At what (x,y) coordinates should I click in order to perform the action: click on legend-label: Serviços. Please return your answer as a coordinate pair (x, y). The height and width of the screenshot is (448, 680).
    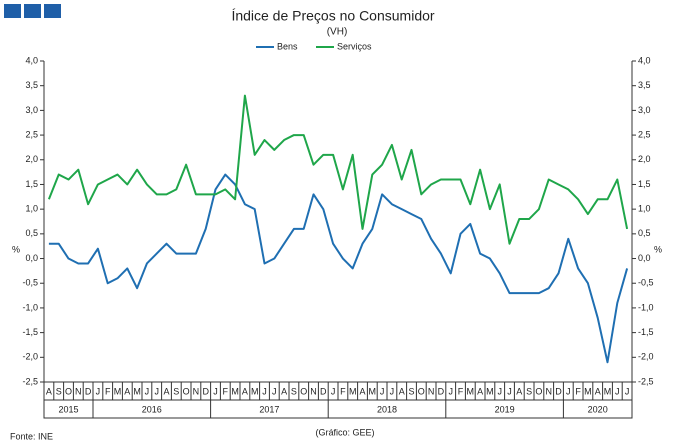
    Looking at the image, I should click on (354, 46).